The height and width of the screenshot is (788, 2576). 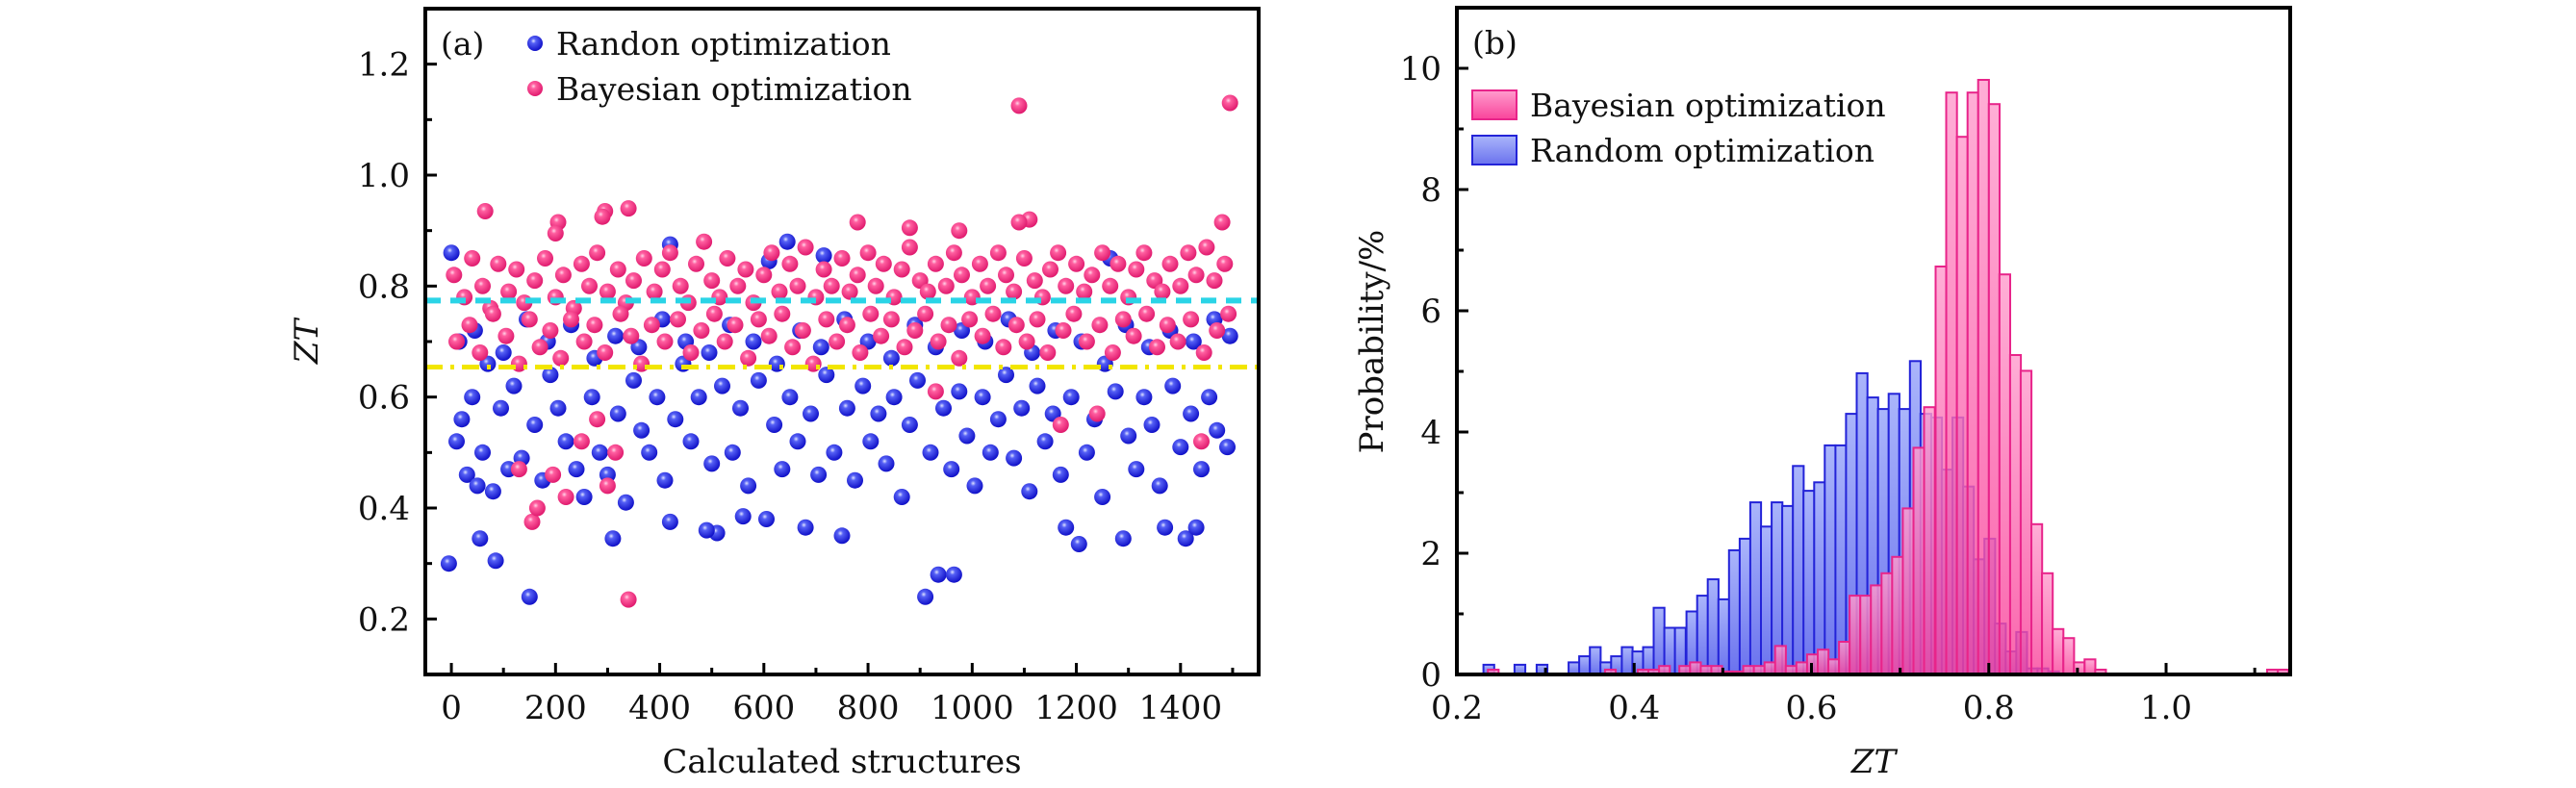 What do you see at coordinates (1076, 708) in the screenshot?
I see `x-tick-label-a: 1200` at bounding box center [1076, 708].